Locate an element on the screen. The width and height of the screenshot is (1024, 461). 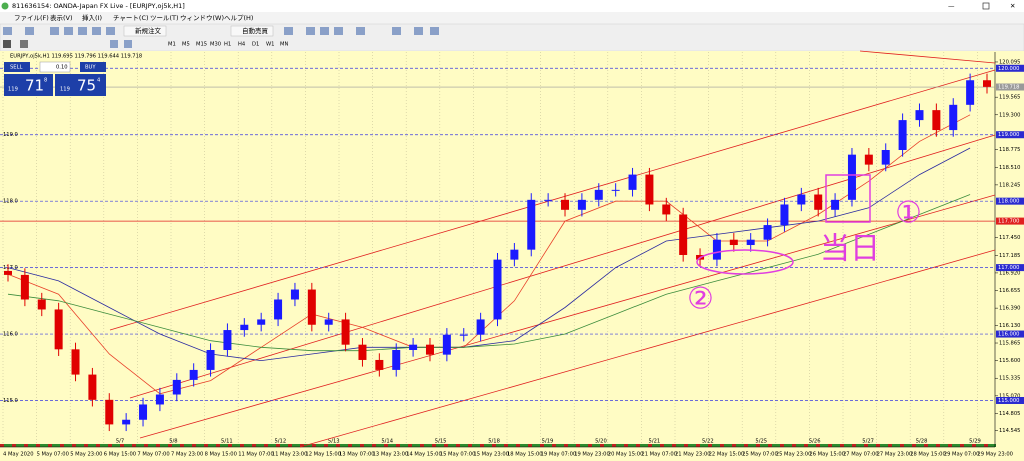
timeframe-button: D1 is located at coordinates (255, 45).